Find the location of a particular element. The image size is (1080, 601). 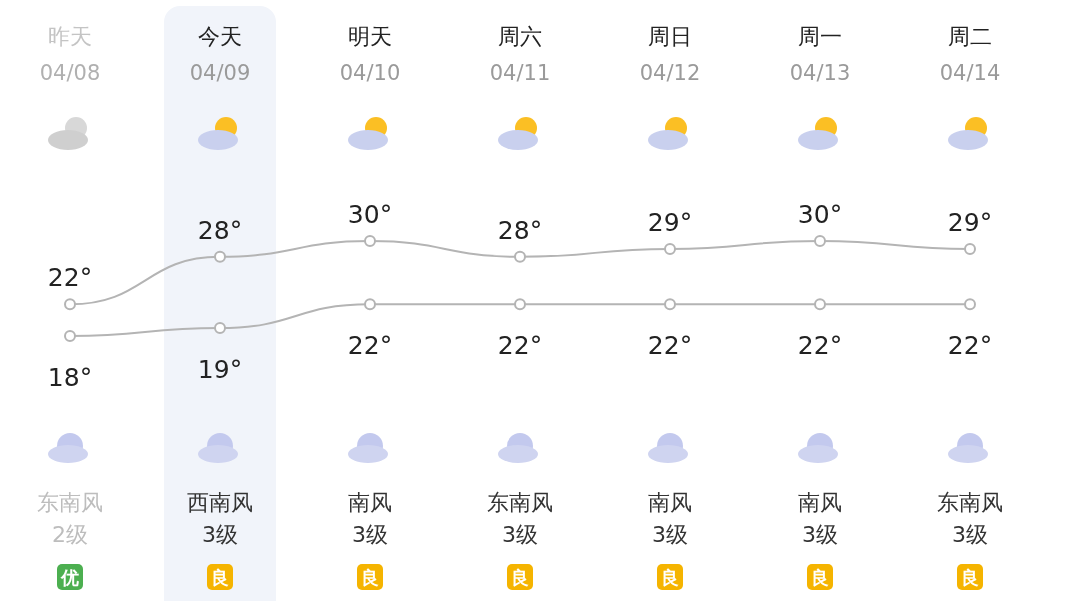

x-tick-label: 昨天 04/08 is located at coordinates (70, 54).